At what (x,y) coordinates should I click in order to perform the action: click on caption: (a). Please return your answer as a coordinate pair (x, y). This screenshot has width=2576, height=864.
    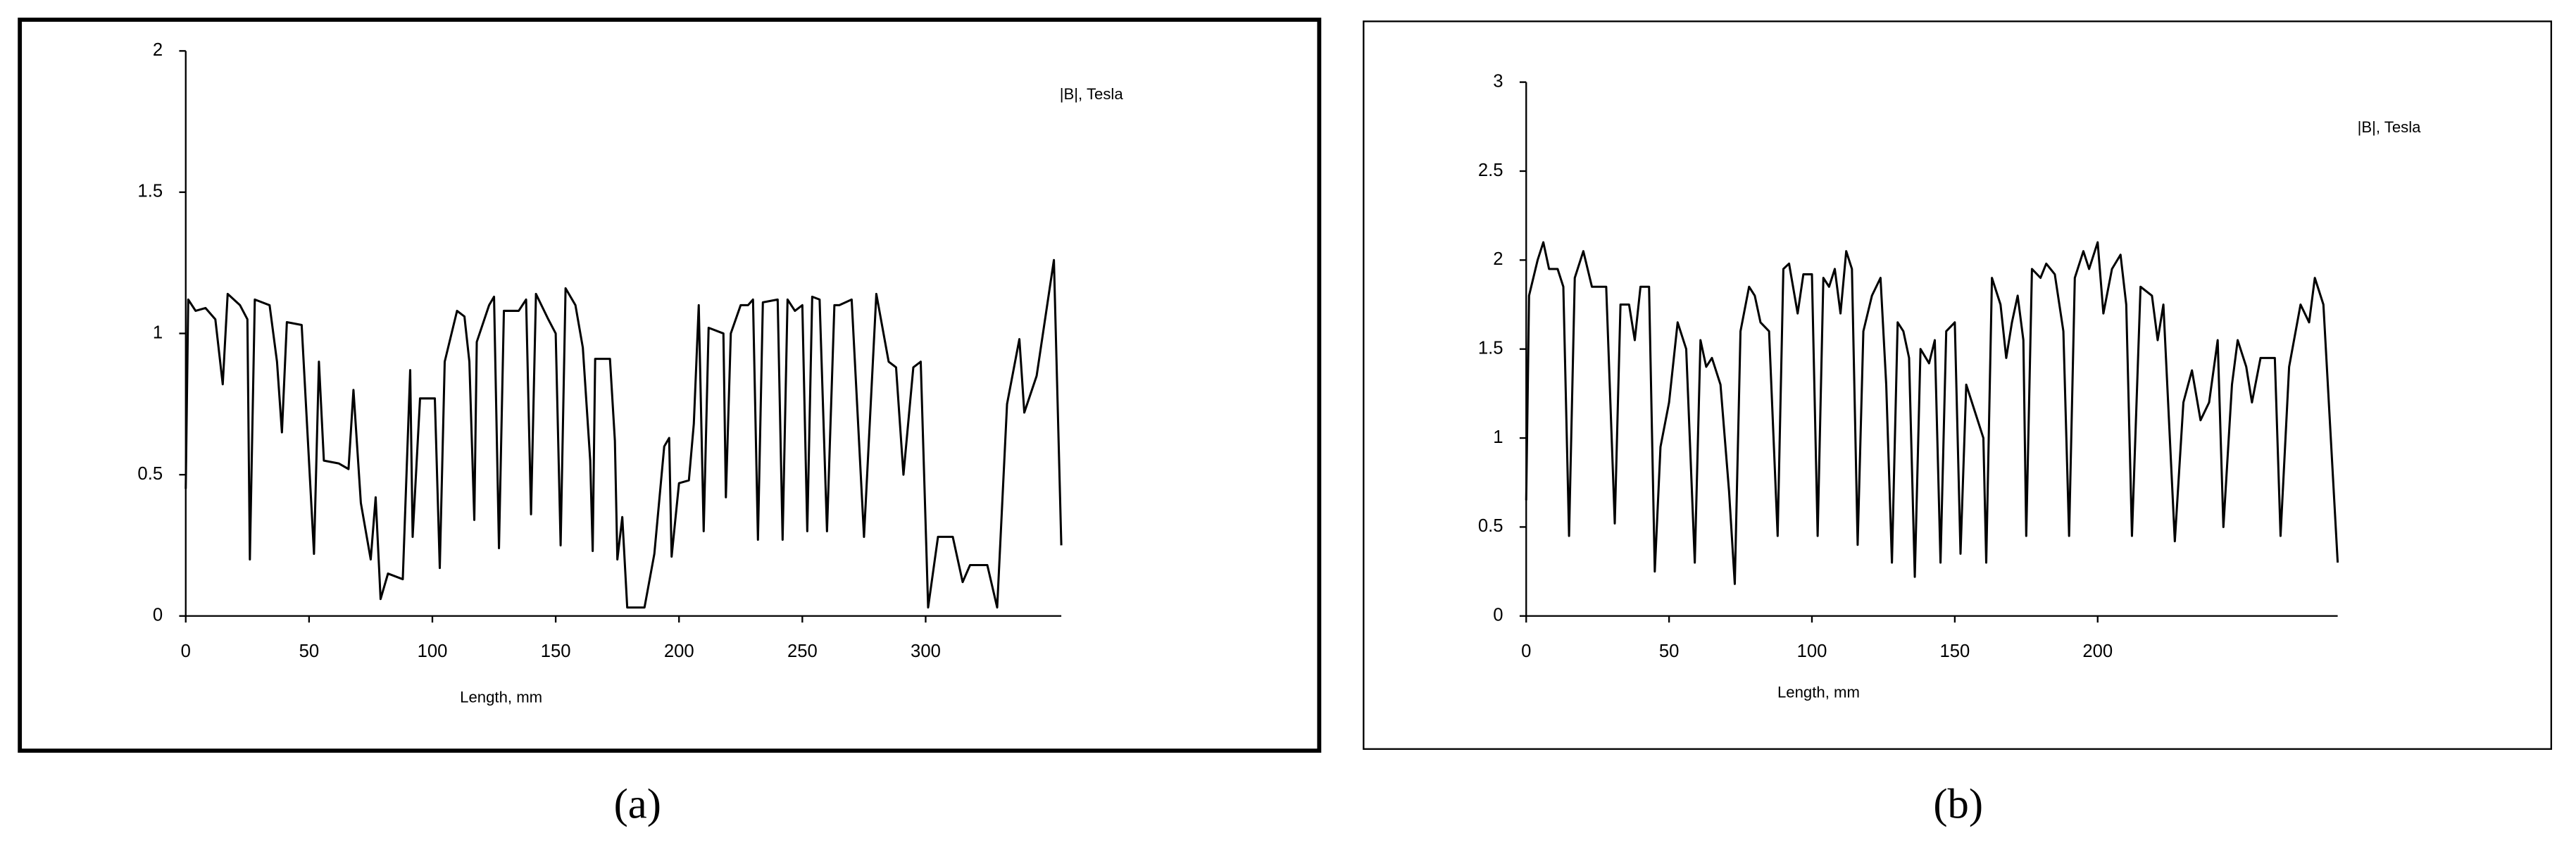
    Looking at the image, I should click on (637, 804).